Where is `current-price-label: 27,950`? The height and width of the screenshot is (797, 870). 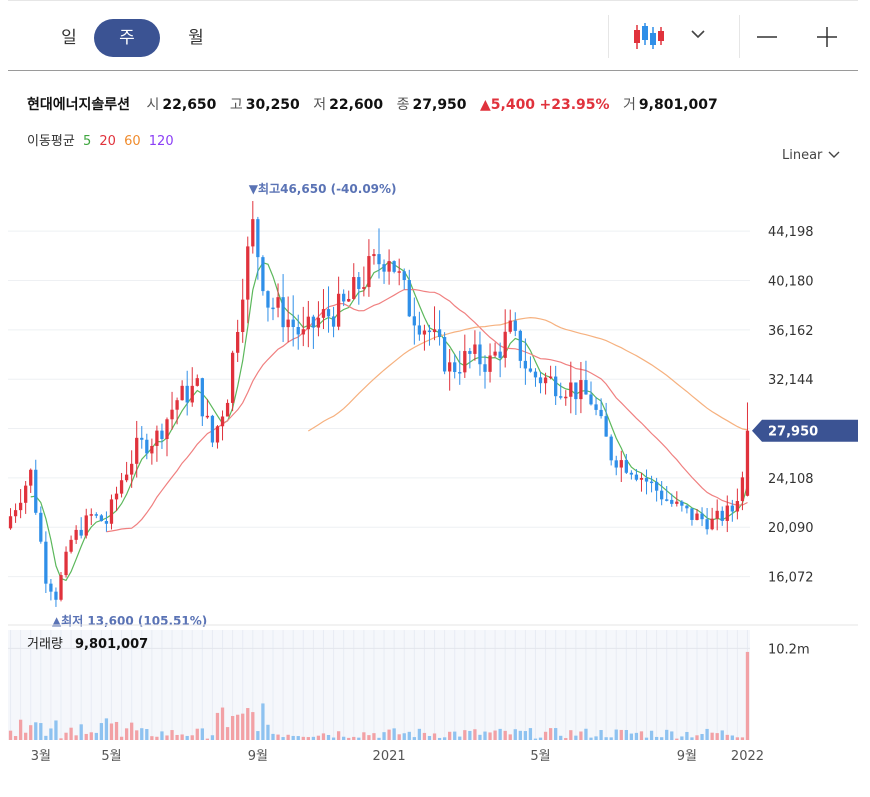
current-price-label: 27,950 is located at coordinates (793, 432).